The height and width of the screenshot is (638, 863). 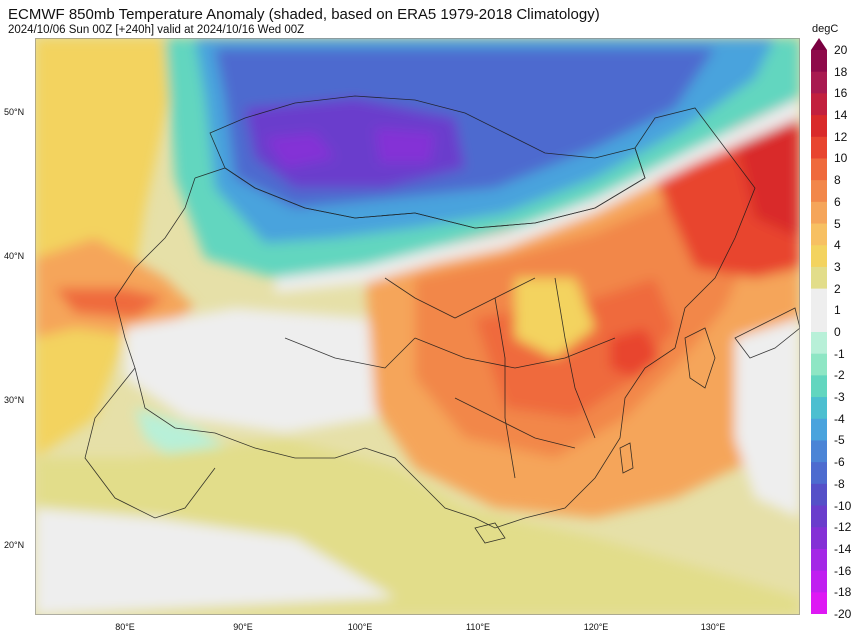 I want to click on china-coast, so click(x=575, y=438).